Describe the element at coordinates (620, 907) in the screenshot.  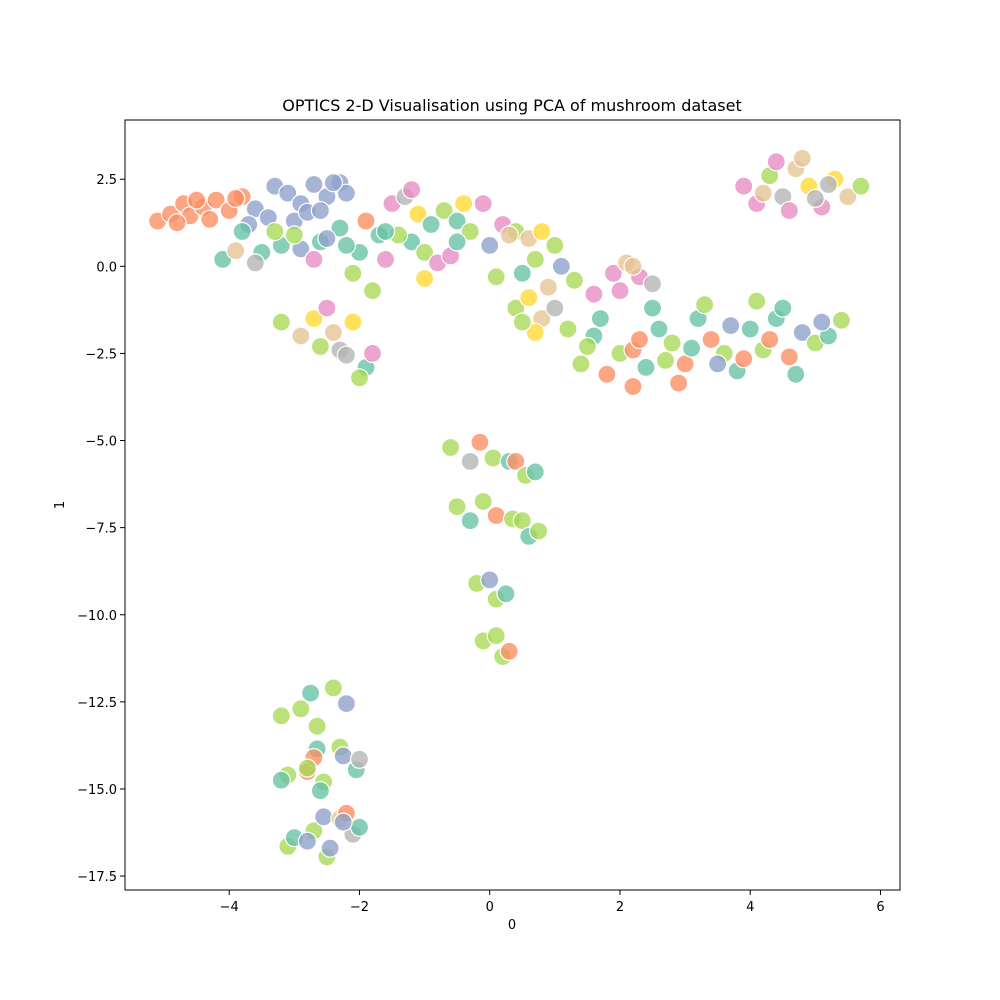
I see `x-tick-label: 2` at that location.